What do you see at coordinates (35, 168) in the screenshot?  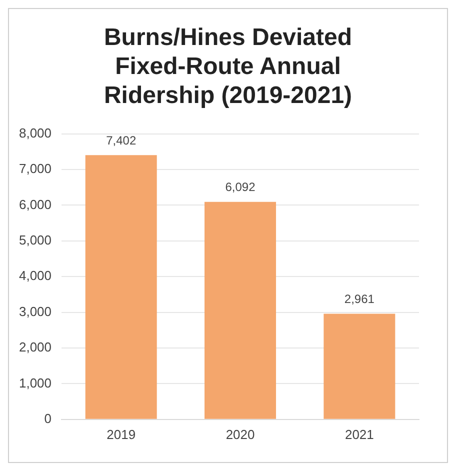 I see `y-tick-label: 7,000` at bounding box center [35, 168].